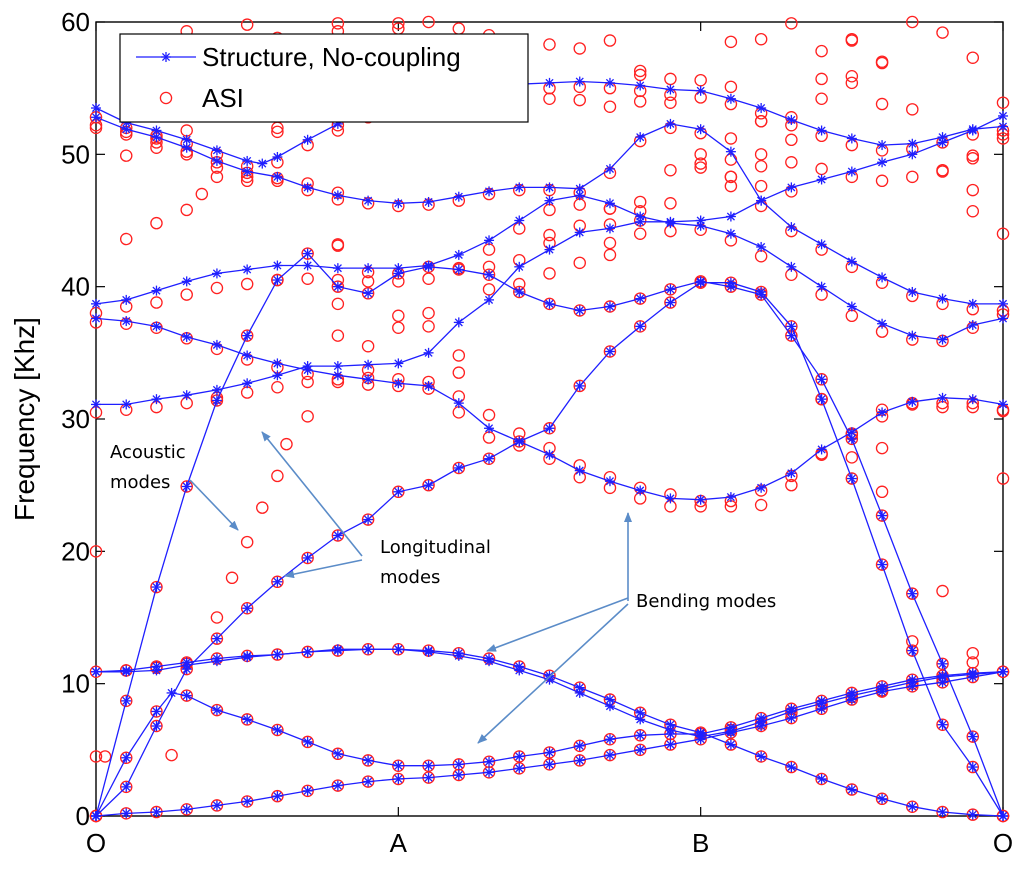  I want to click on y-tick-label: 0, so click(83, 816).